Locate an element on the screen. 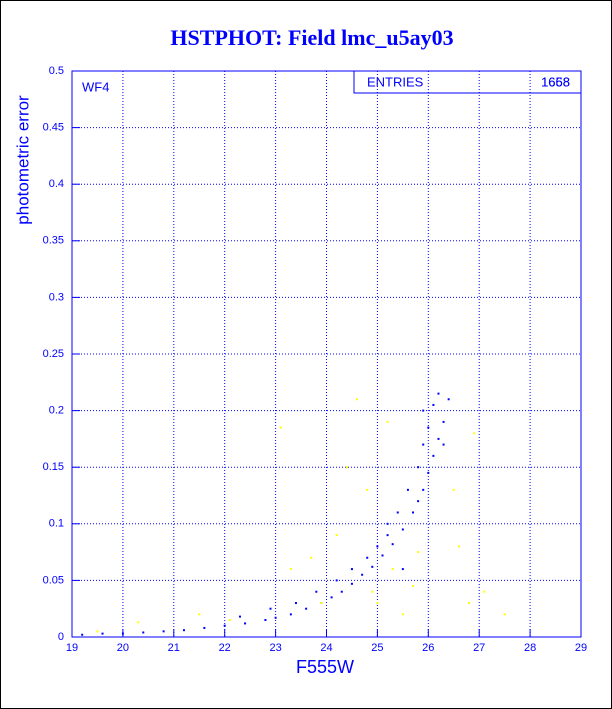 This screenshot has width=612, height=709. y-tick-label: 0.35 is located at coordinates (53, 241).